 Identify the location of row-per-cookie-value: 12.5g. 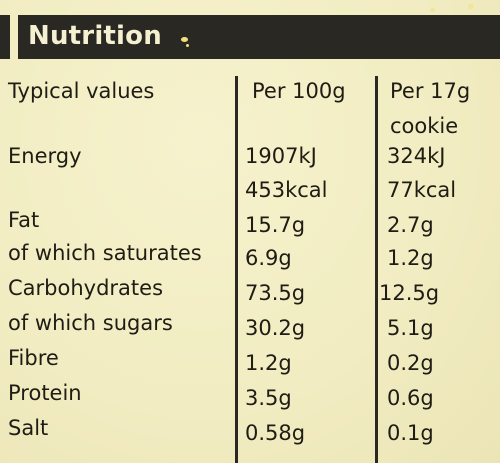
(409, 293).